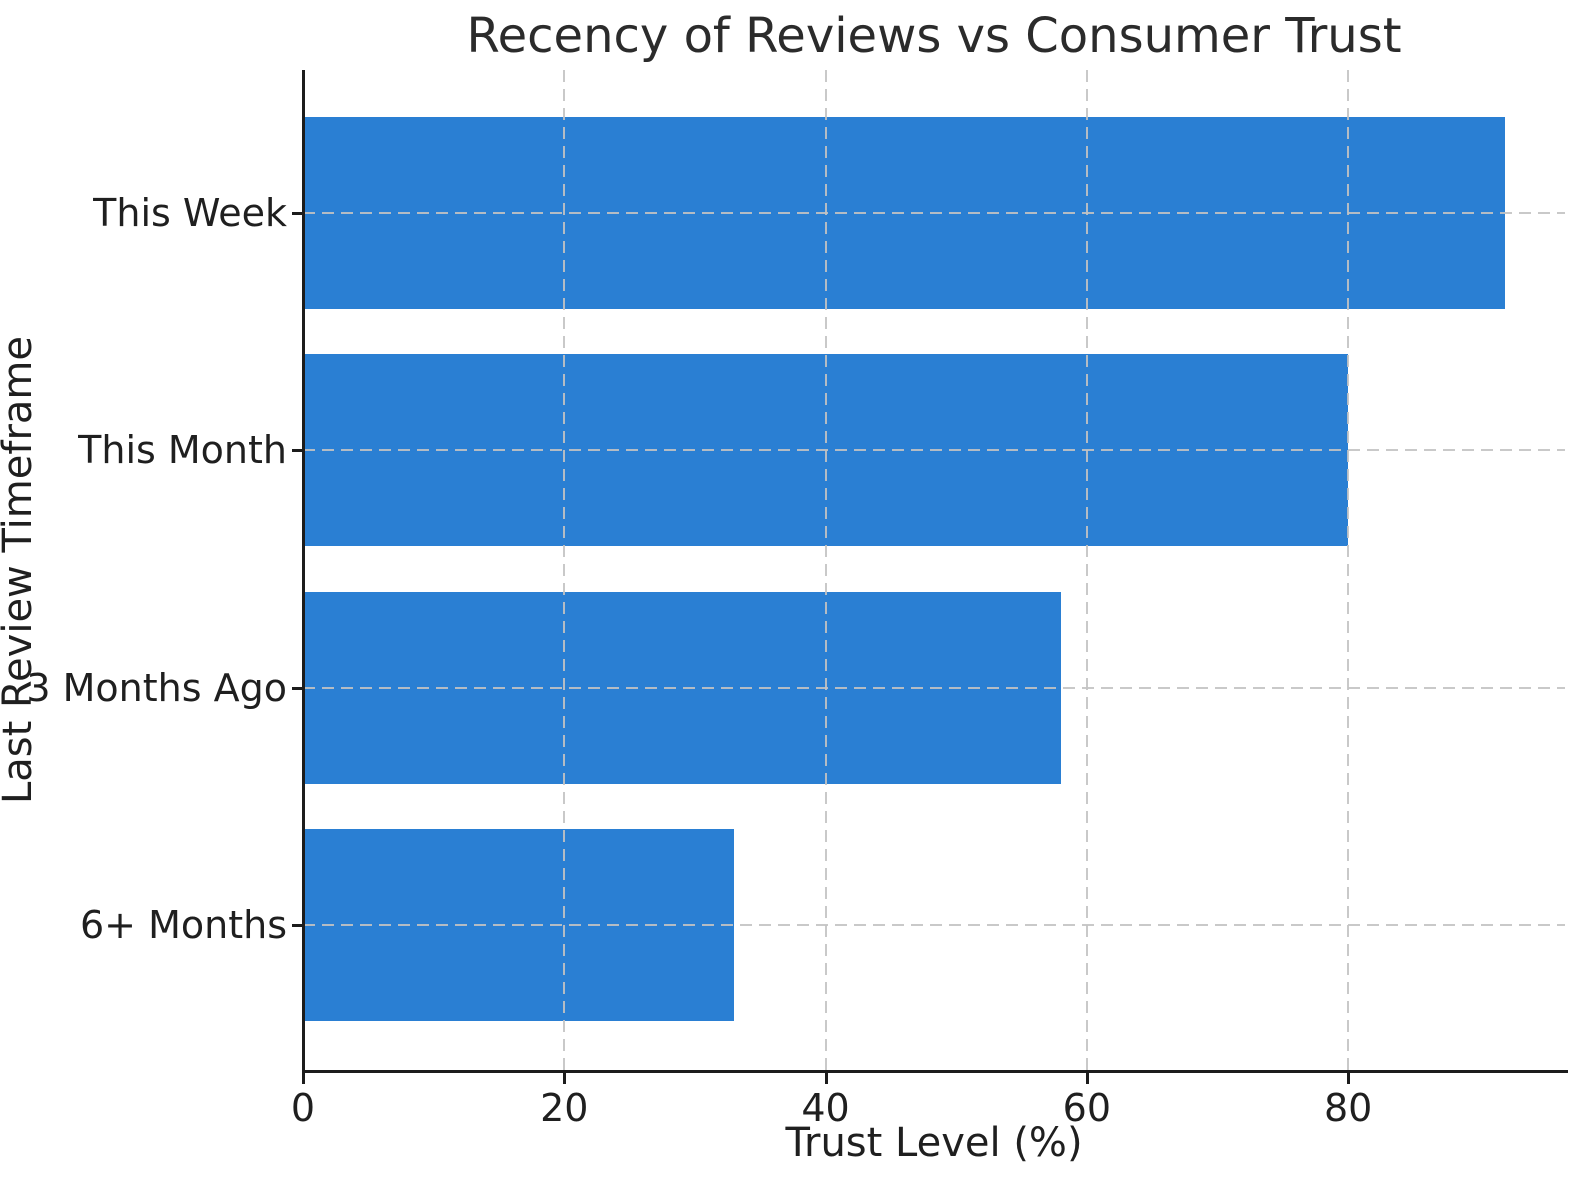 This screenshot has width=1580, height=1180. What do you see at coordinates (935, 1071) in the screenshot?
I see `x-axis-spine` at bounding box center [935, 1071].